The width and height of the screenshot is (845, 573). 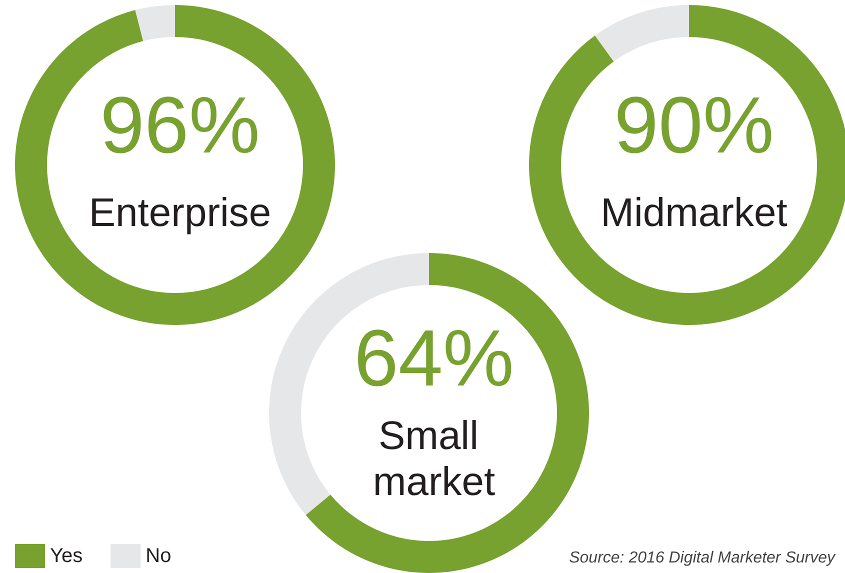 What do you see at coordinates (180, 125) in the screenshot?
I see `data-label: 96%` at bounding box center [180, 125].